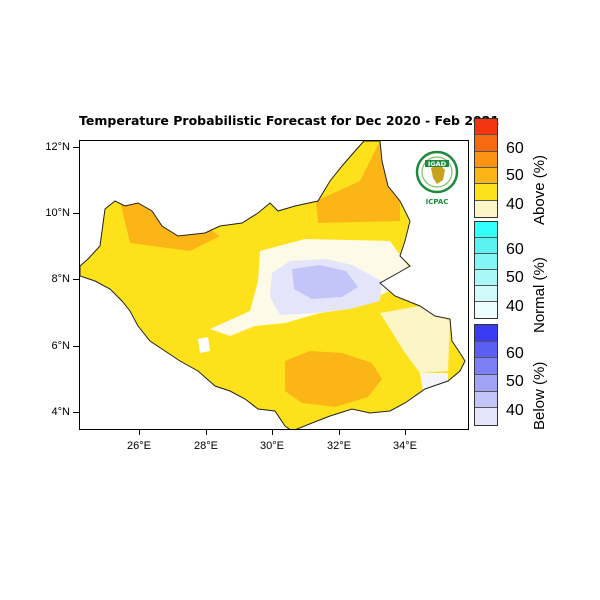 The image size is (600, 600). What do you see at coordinates (57, 213) in the screenshot?
I see `lat-label-10n: 10°N` at bounding box center [57, 213].